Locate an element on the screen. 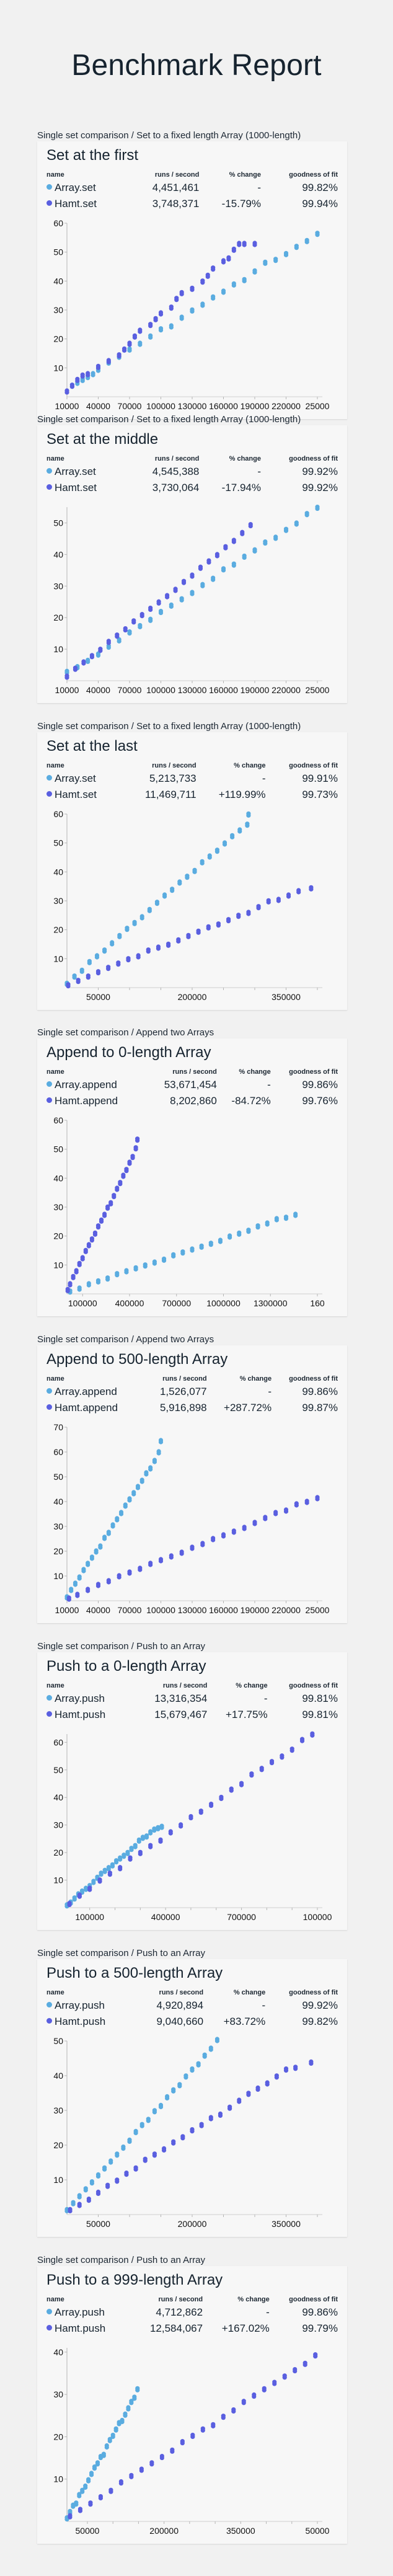 Image resolution: width=393 pixels, height=2576 pixels. card-title: Push to a 500-length Array is located at coordinates (134, 1973).